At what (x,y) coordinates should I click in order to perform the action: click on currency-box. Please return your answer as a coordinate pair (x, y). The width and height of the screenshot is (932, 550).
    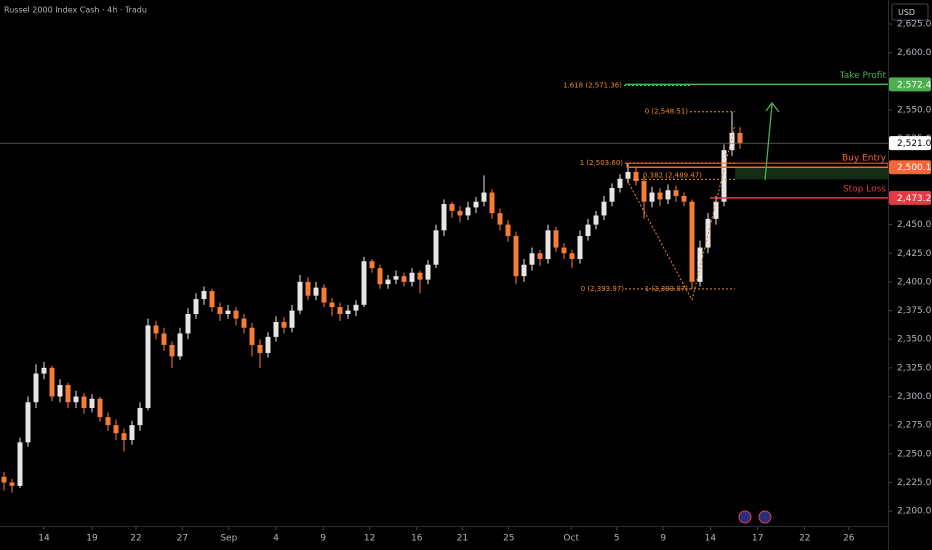
    Looking at the image, I should click on (910, 12).